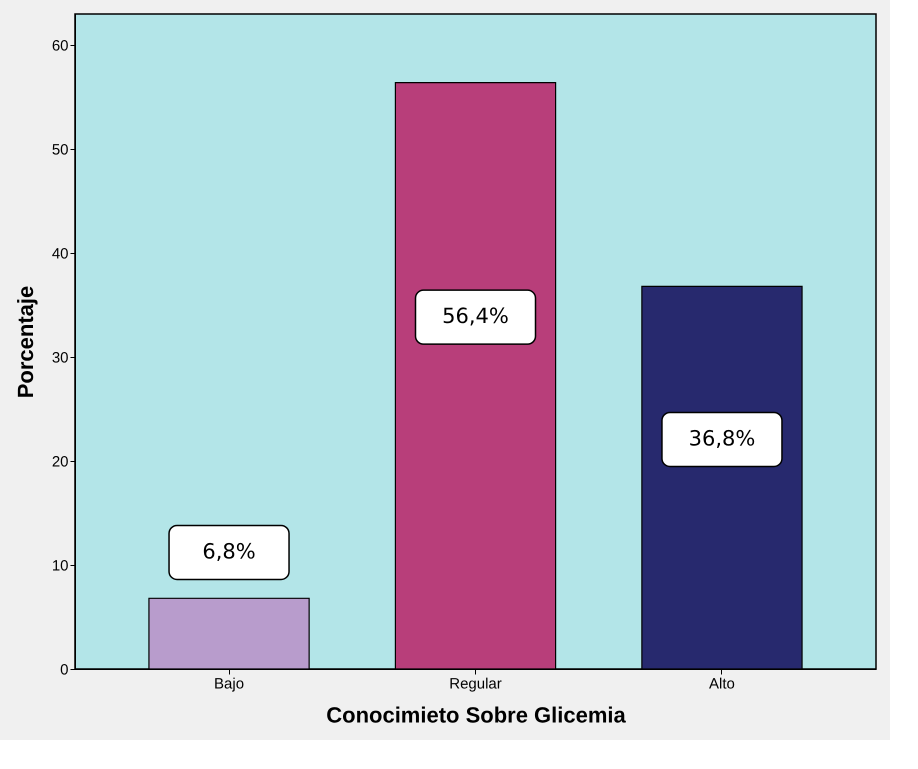  What do you see at coordinates (475, 316) in the screenshot?
I see `data-label: 56,4%` at bounding box center [475, 316].